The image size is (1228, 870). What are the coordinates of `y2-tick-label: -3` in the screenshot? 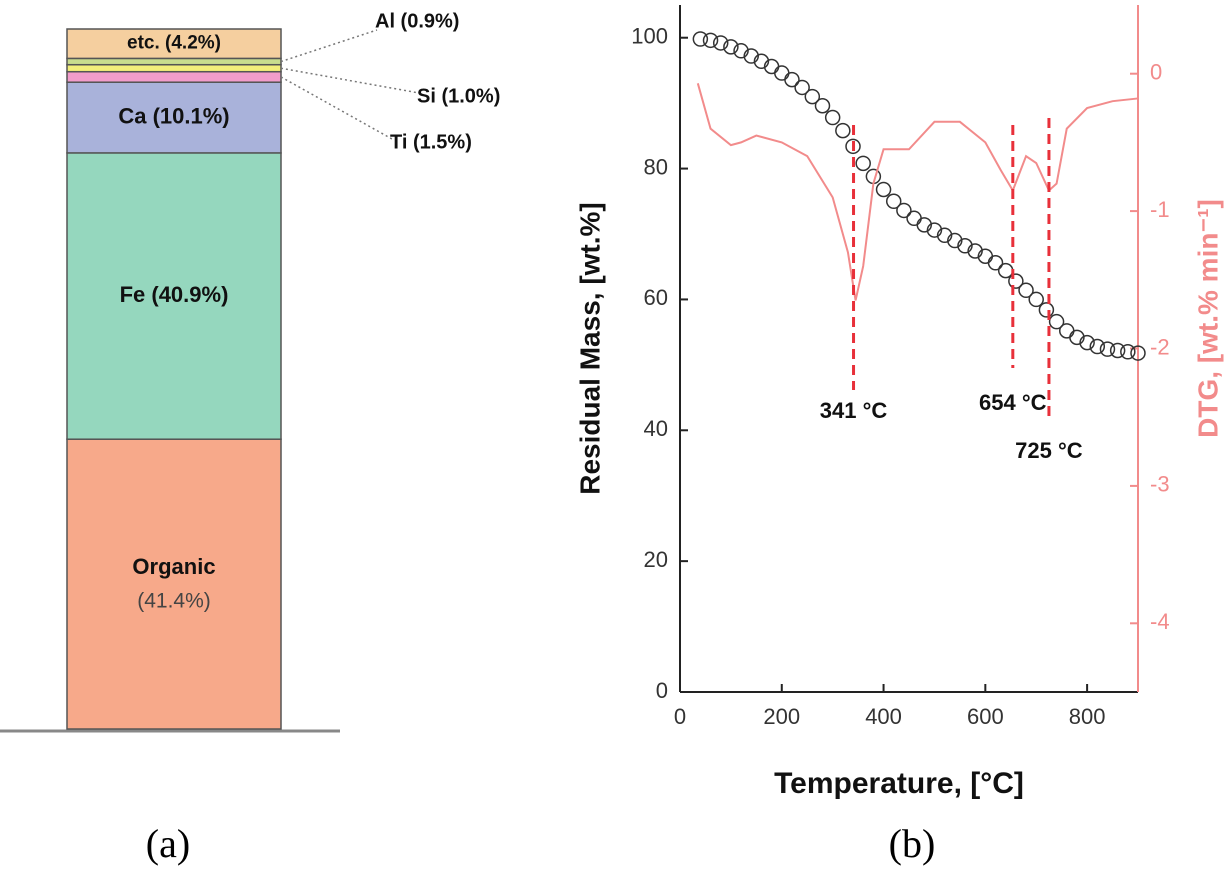 It's located at (1160, 484).